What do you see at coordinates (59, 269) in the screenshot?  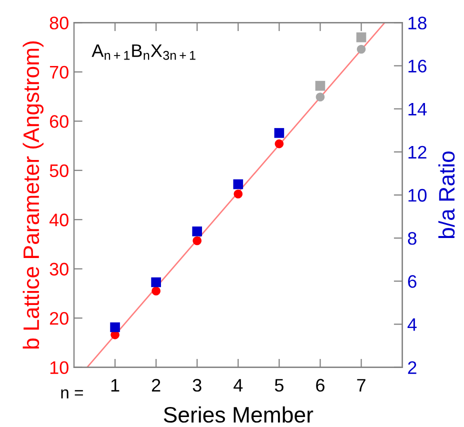 I see `y-tick-label: 30` at bounding box center [59, 269].